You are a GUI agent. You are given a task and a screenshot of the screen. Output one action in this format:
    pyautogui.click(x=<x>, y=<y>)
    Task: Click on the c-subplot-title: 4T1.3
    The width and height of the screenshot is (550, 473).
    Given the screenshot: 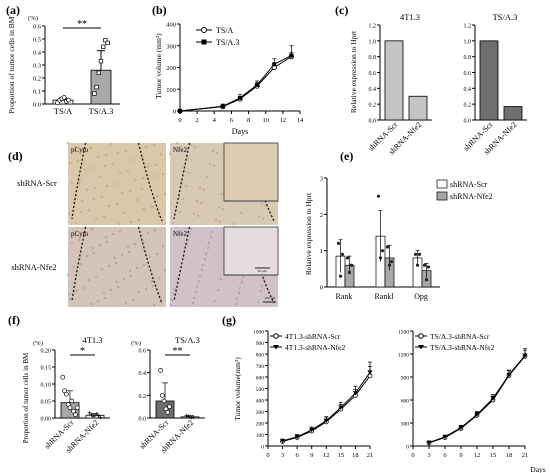 What is the action you would take?
    pyautogui.click(x=410, y=17)
    